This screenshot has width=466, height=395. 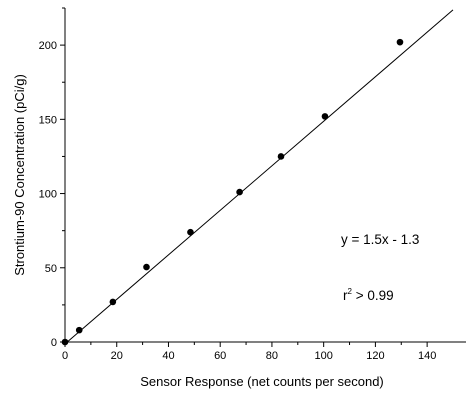 What do you see at coordinates (65, 356) in the screenshot?
I see `x-tick-label: 0` at bounding box center [65, 356].